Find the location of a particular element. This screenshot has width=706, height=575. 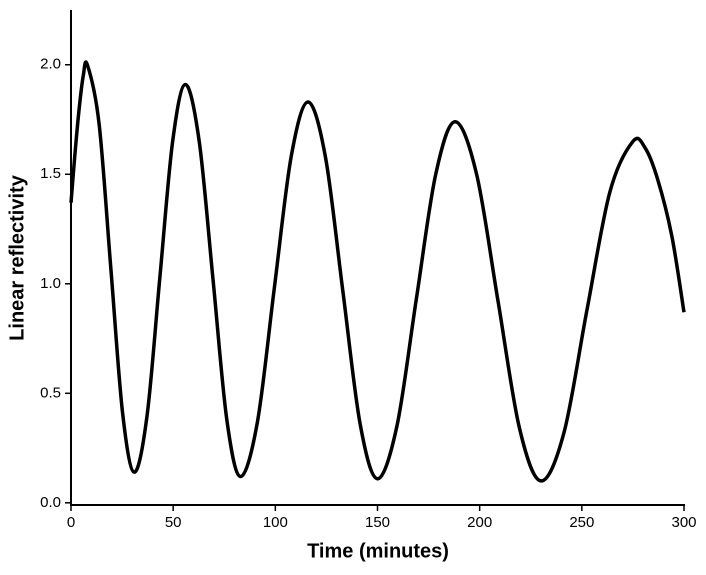

x-tick-label: 0 is located at coordinates (71, 522).